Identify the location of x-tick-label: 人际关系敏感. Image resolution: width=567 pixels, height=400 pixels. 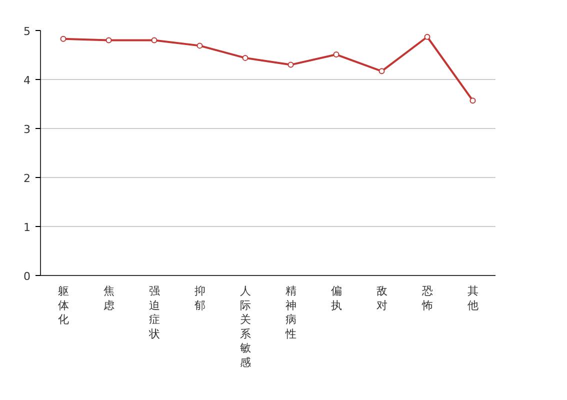
(245, 326).